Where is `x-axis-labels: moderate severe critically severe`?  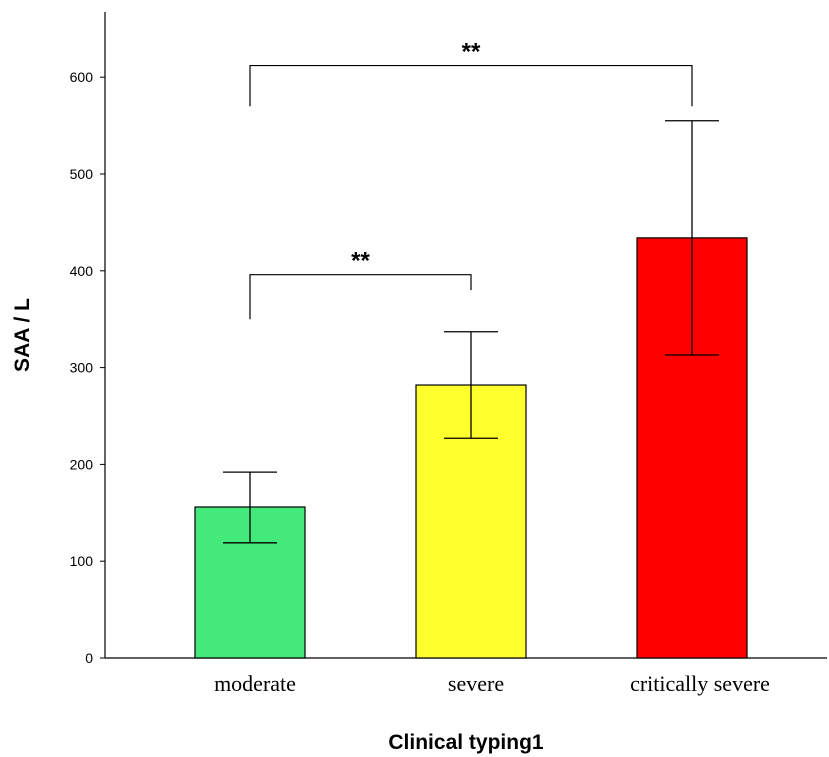 x-axis-labels: moderate severe critically severe is located at coordinates (492, 683).